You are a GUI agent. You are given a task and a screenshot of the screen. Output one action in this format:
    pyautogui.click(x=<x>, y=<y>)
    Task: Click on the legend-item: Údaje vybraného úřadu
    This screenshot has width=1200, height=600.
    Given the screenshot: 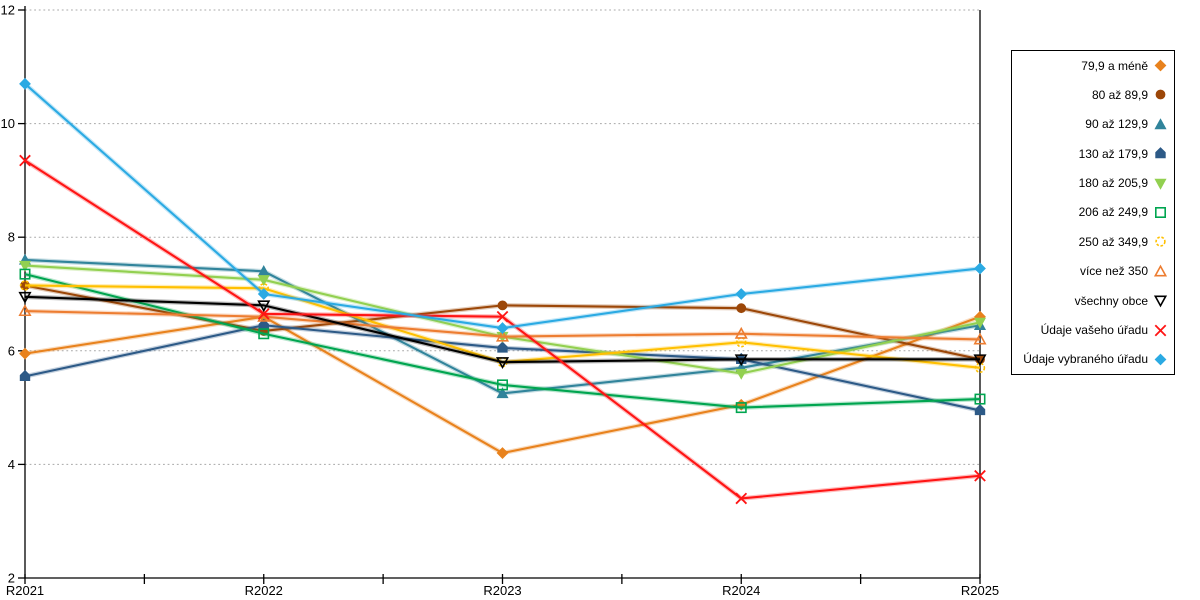 What is the action you would take?
    pyautogui.click(x=1091, y=359)
    